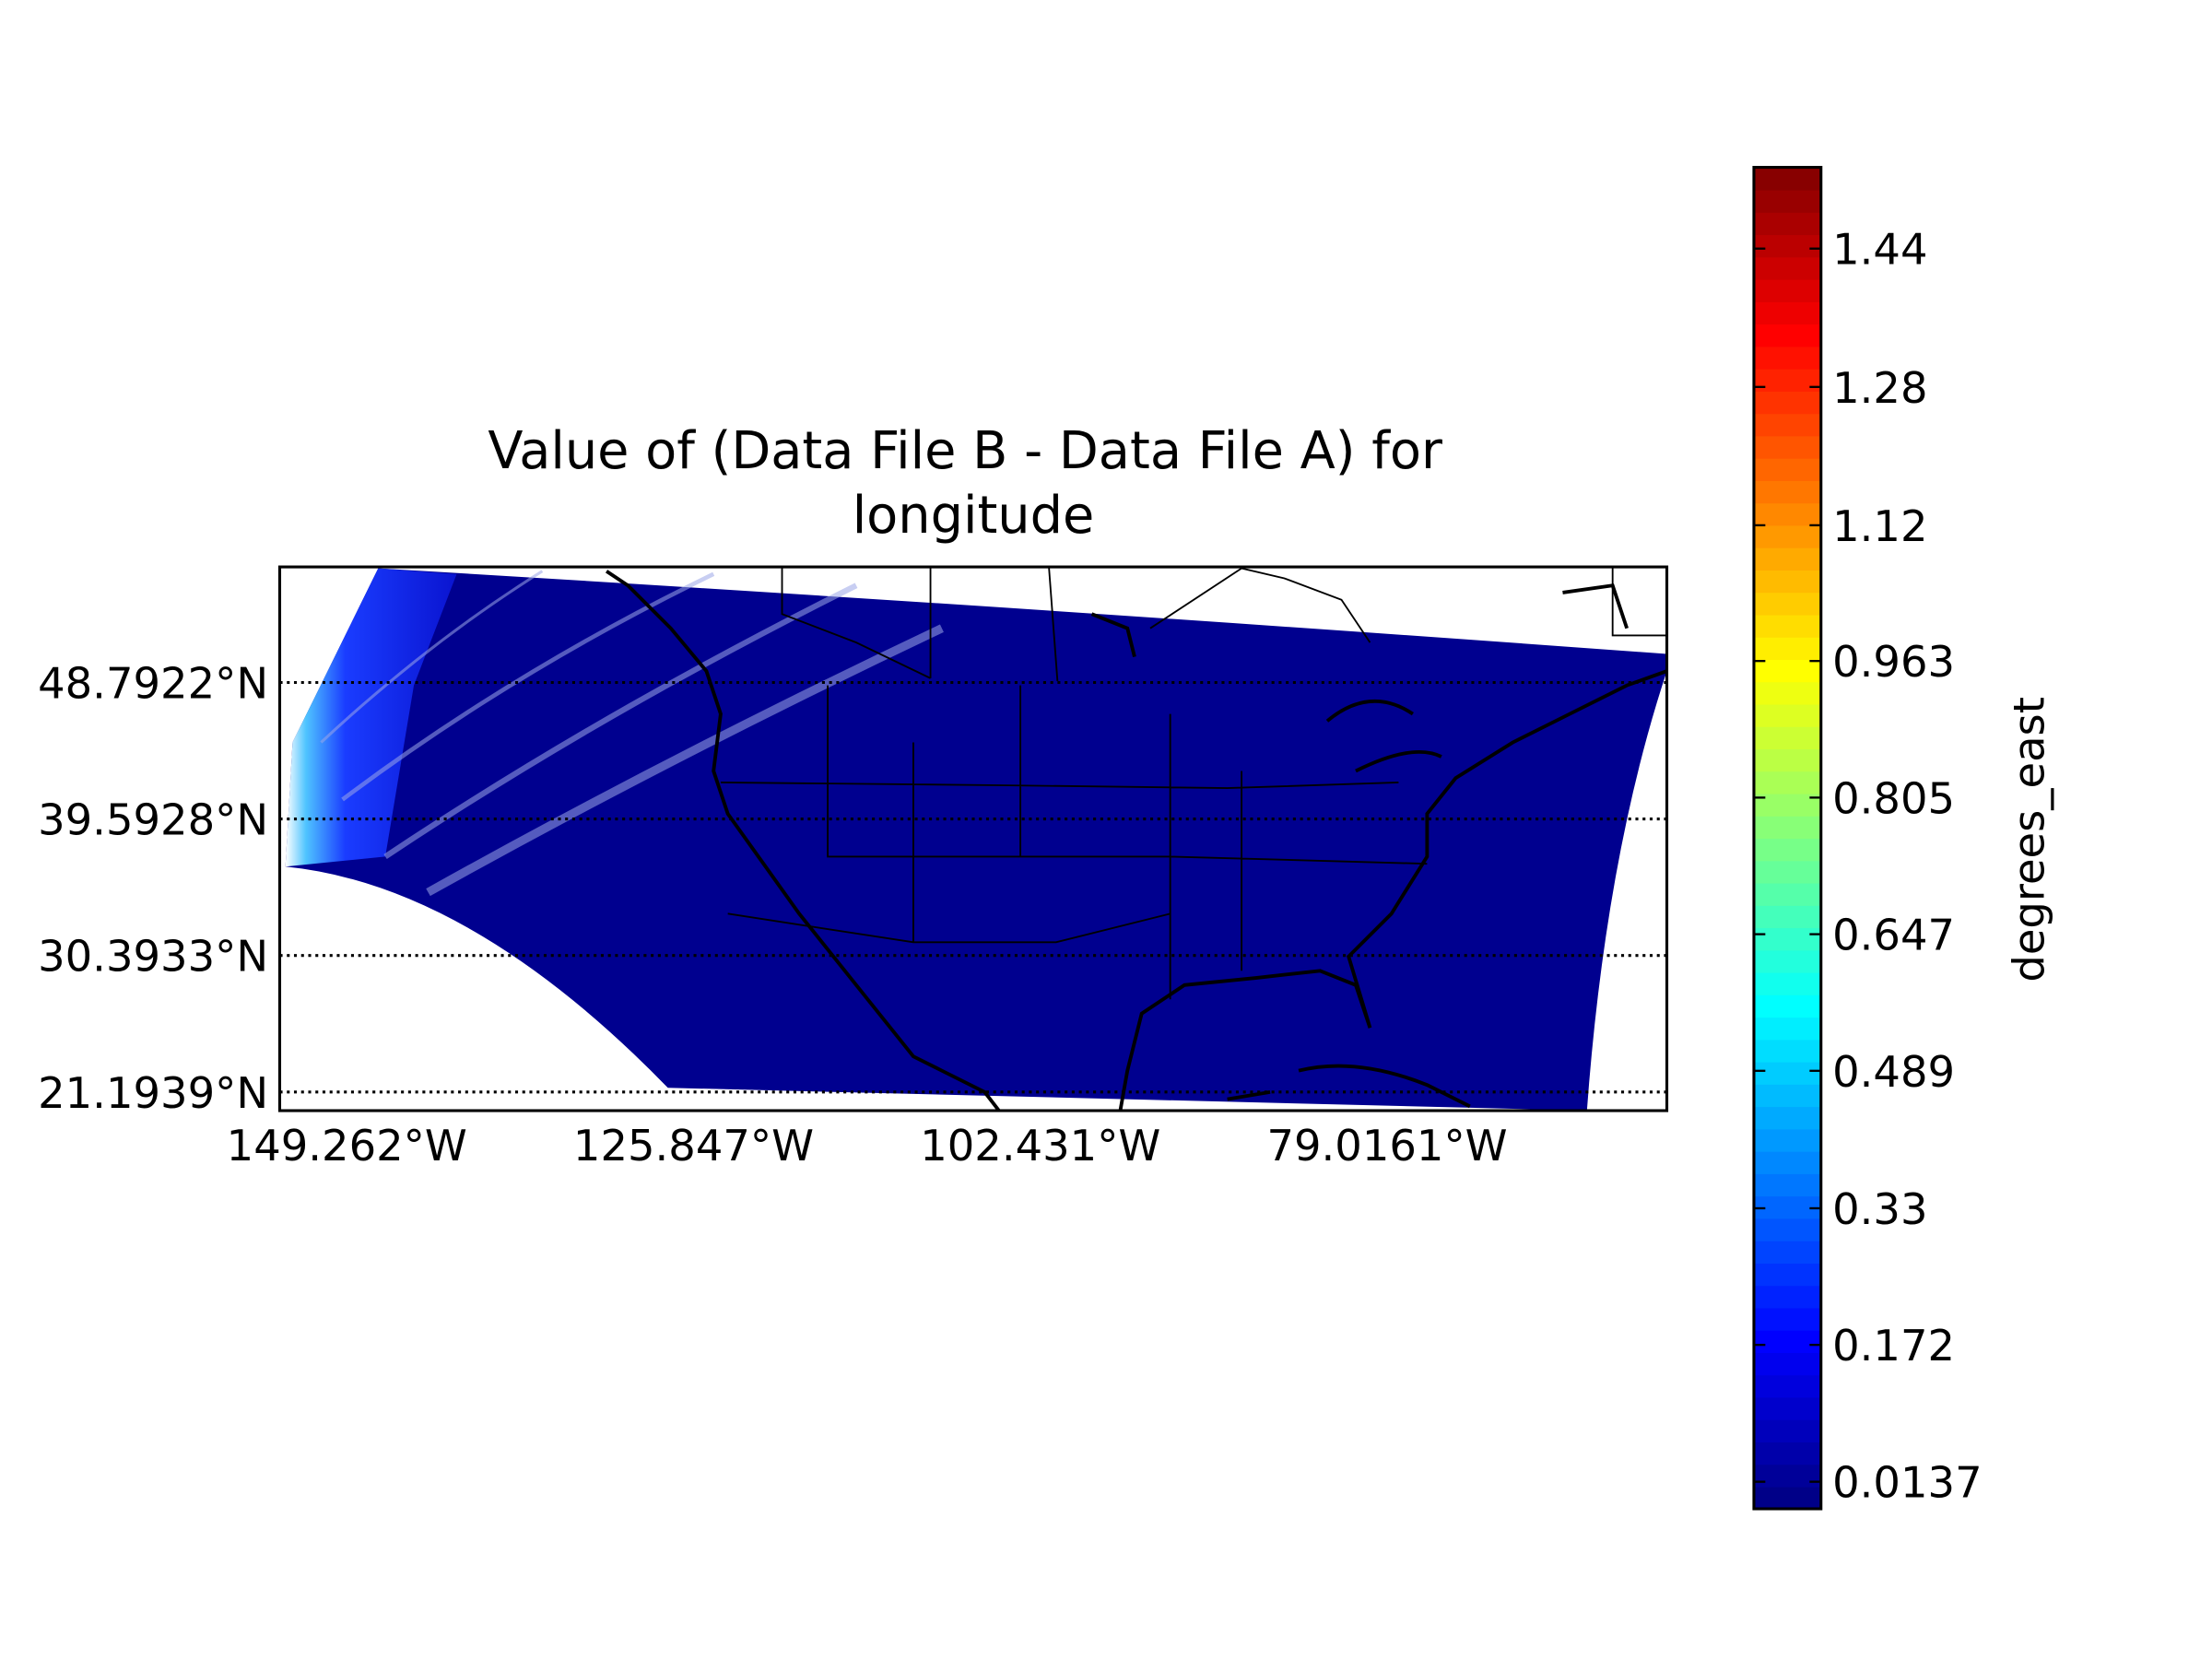  Describe the element at coordinates (347, 1146) in the screenshot. I see `lon-label: 149.262°W` at that location.